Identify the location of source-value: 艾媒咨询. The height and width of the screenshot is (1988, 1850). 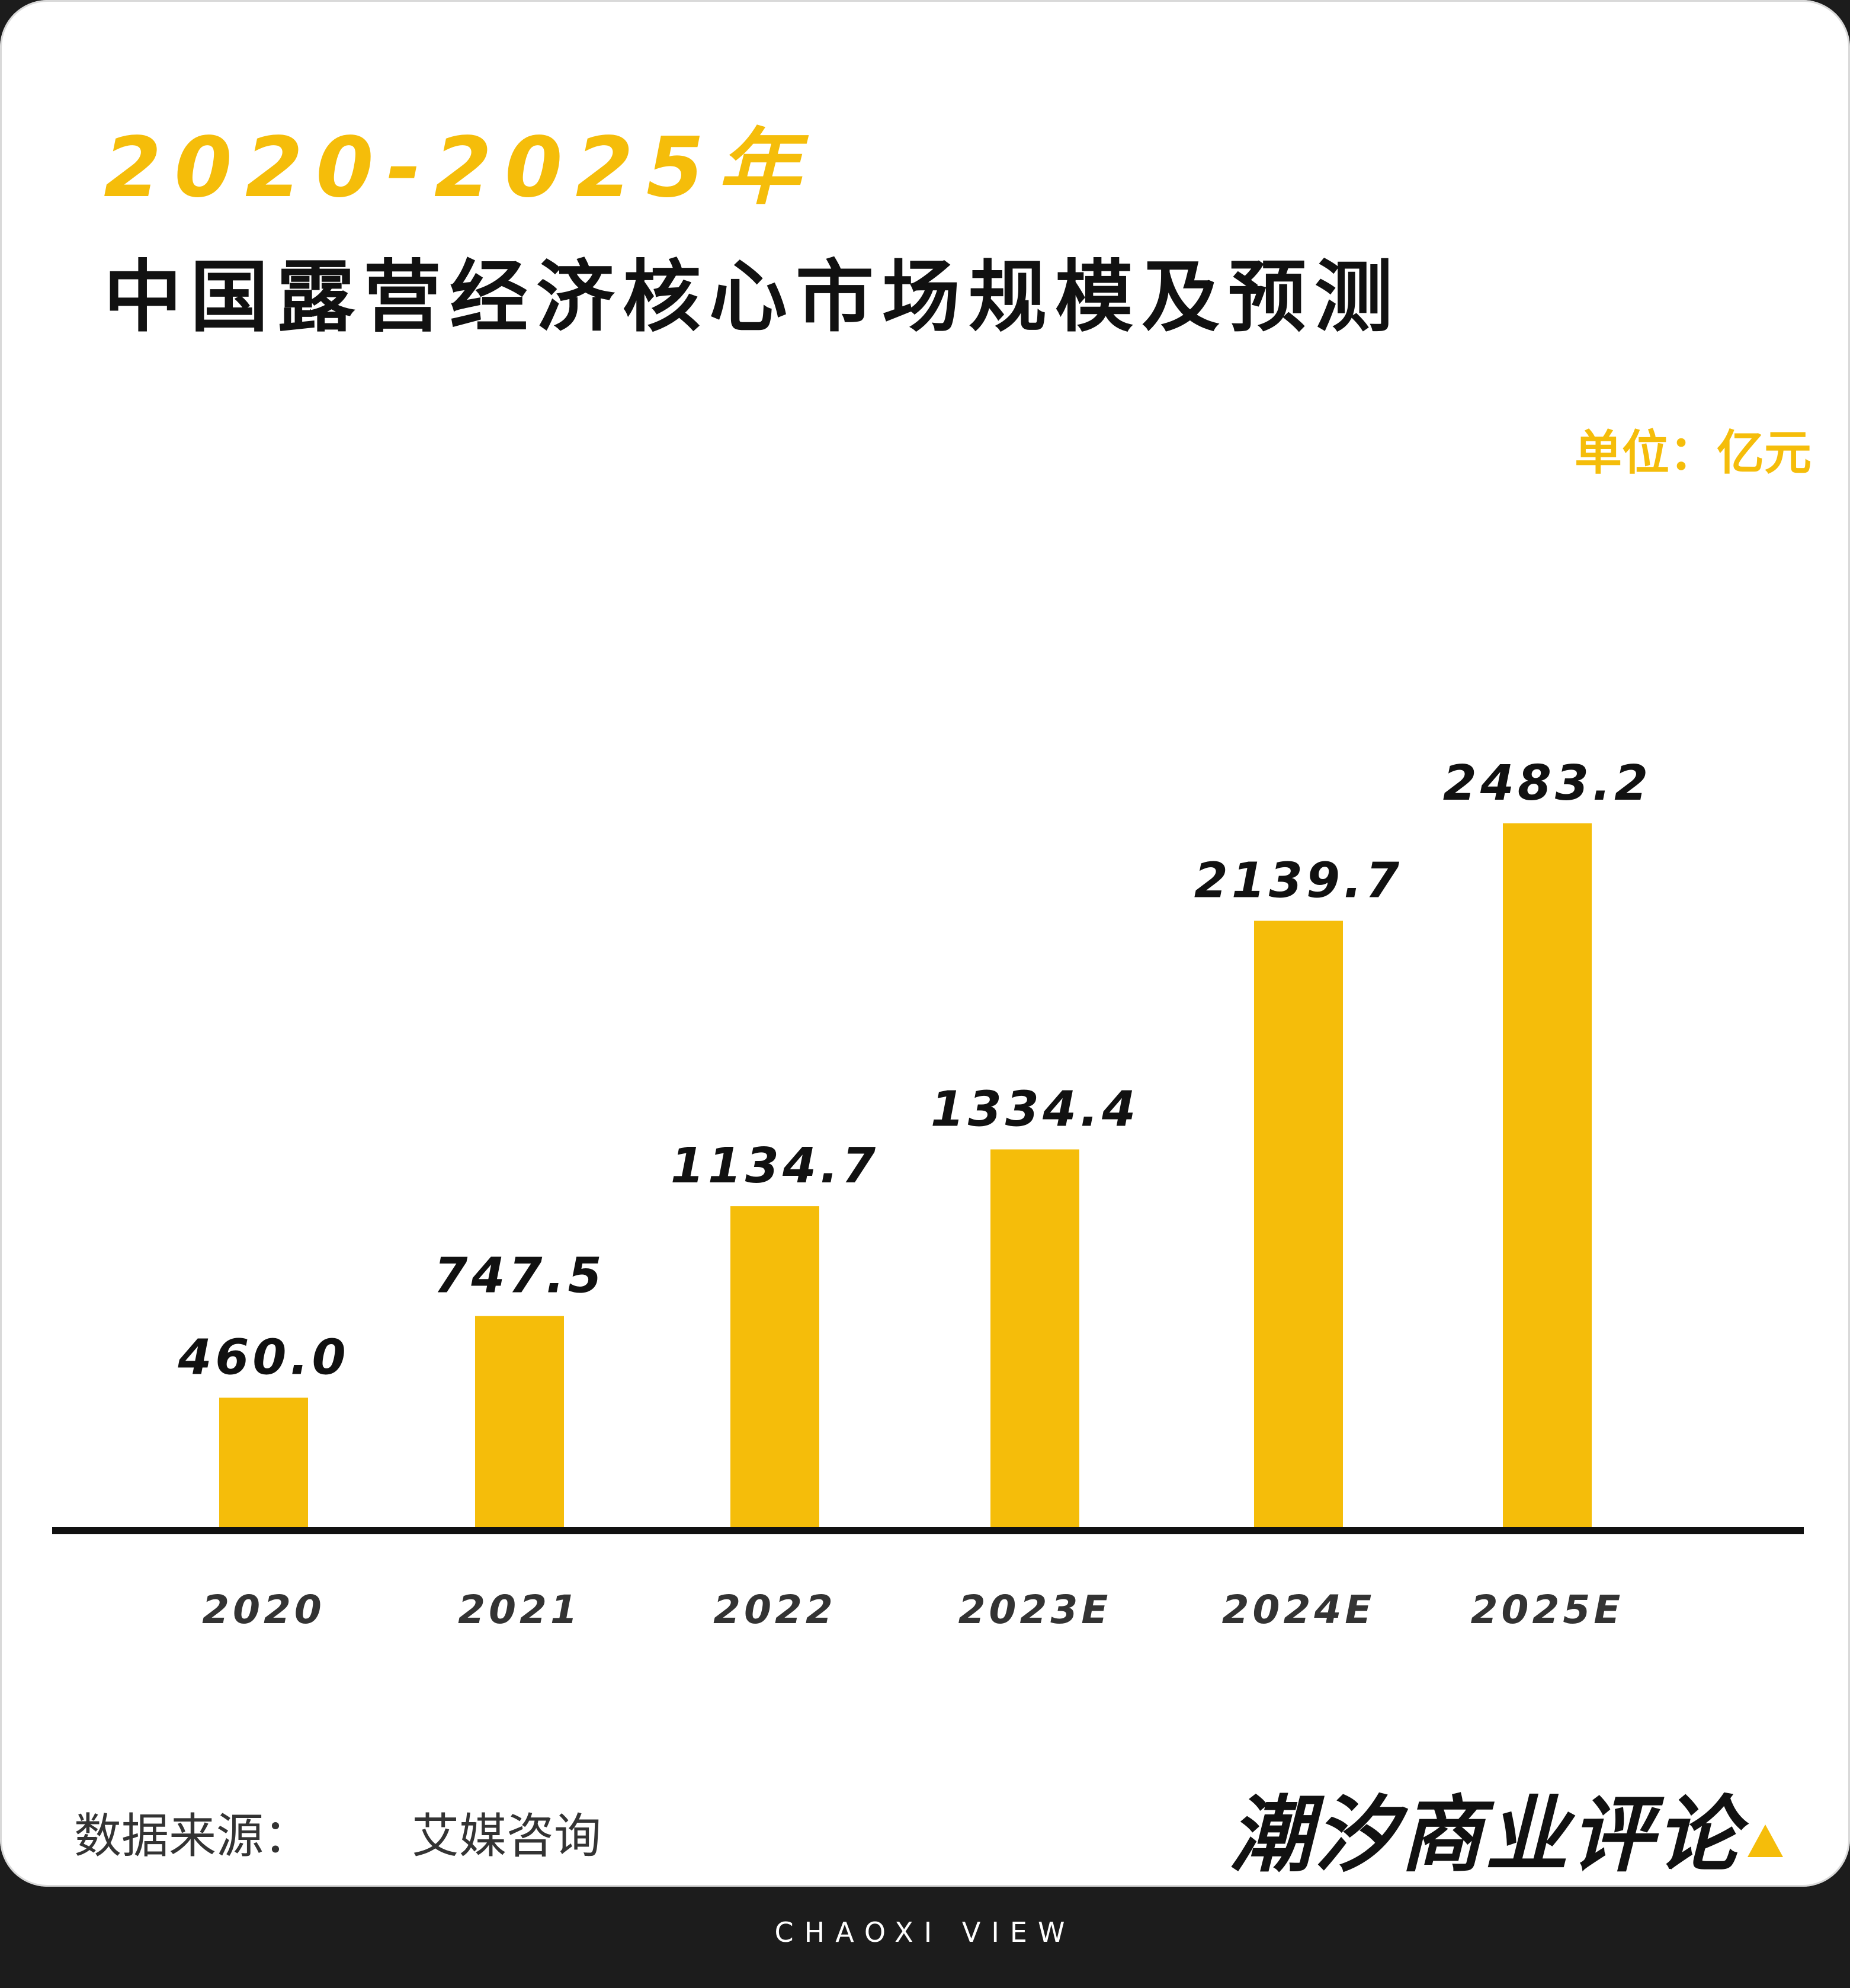
(507, 1837).